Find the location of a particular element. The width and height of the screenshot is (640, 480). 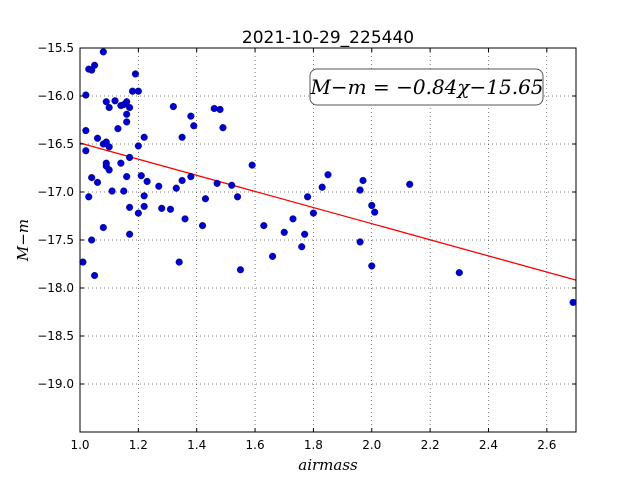

y-tick-label: −17.0 is located at coordinates (55, 192).